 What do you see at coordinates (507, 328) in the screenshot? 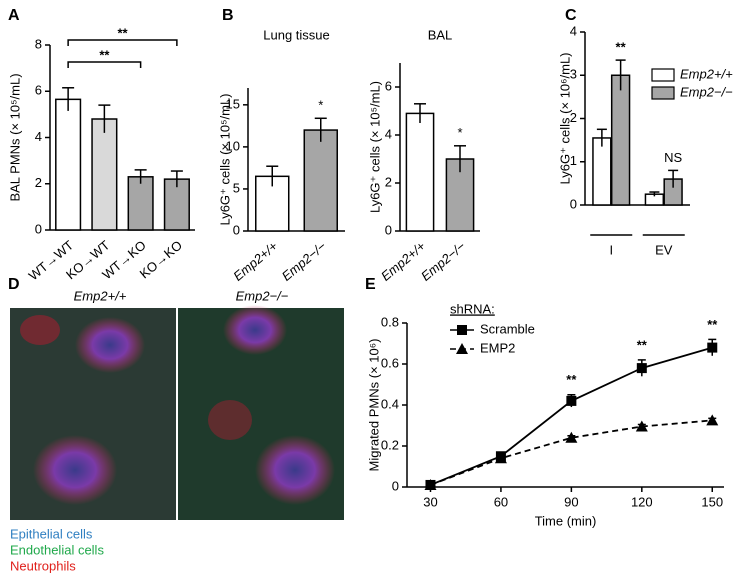
I see `legend-label: Scramble` at bounding box center [507, 328].